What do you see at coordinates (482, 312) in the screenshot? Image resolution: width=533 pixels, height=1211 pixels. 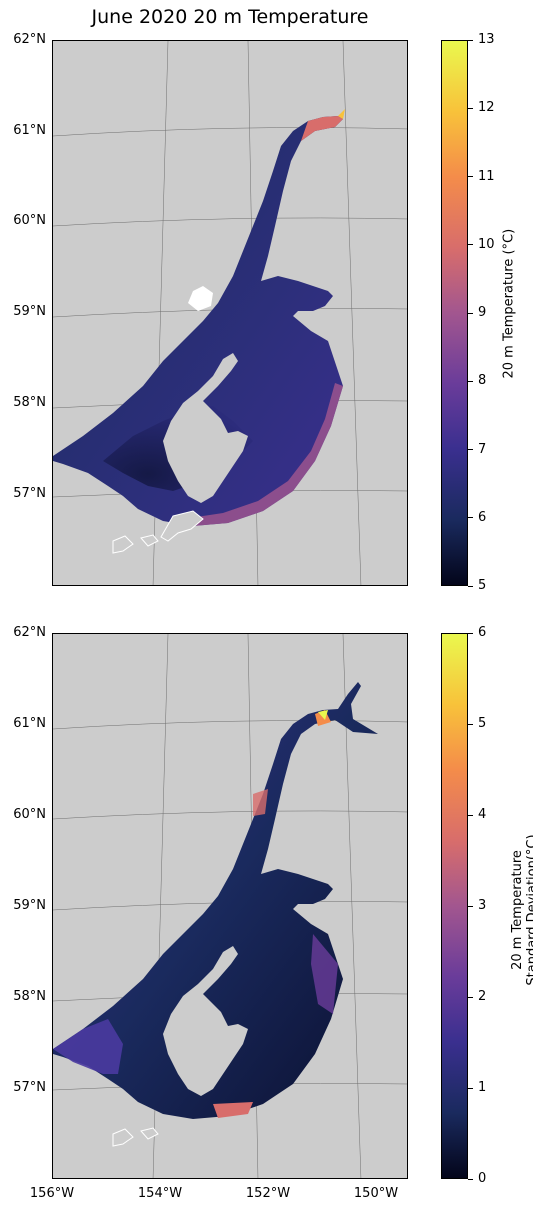 I see `colorbar-tick-label: 9` at bounding box center [482, 312].